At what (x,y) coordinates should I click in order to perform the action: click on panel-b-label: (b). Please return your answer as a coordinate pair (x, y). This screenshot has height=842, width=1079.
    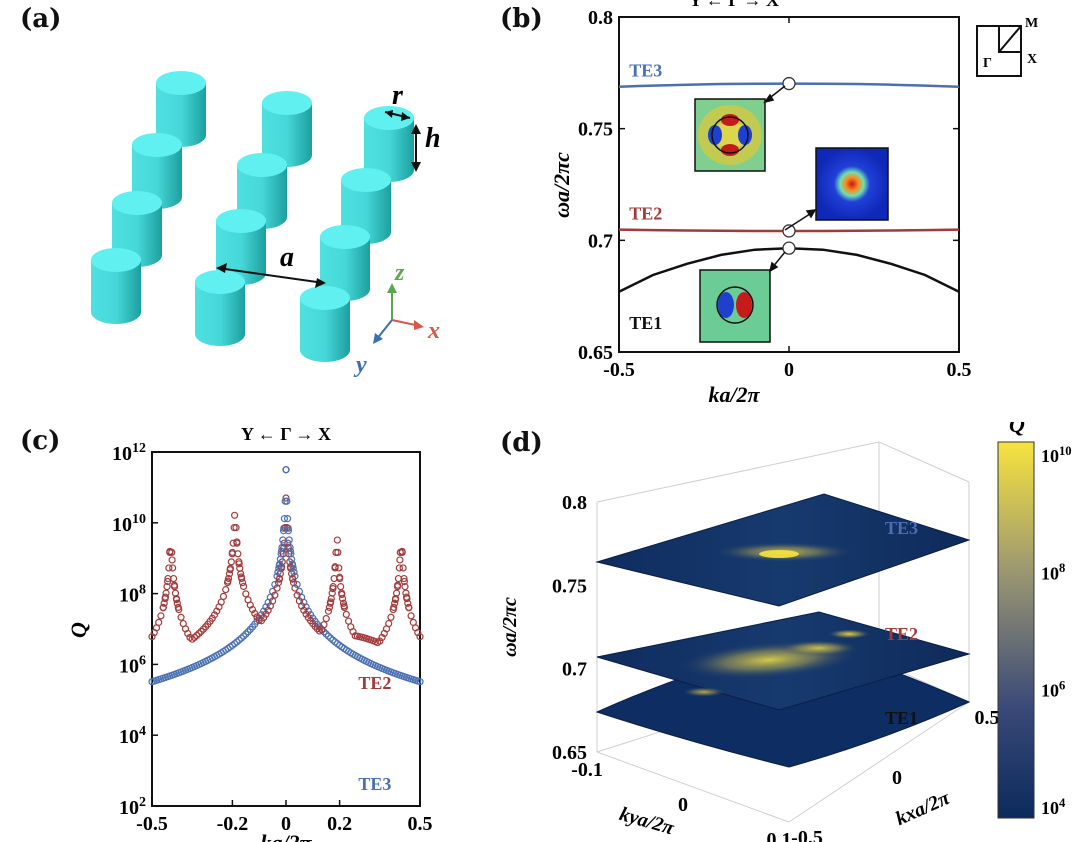
    Looking at the image, I should click on (521, 19).